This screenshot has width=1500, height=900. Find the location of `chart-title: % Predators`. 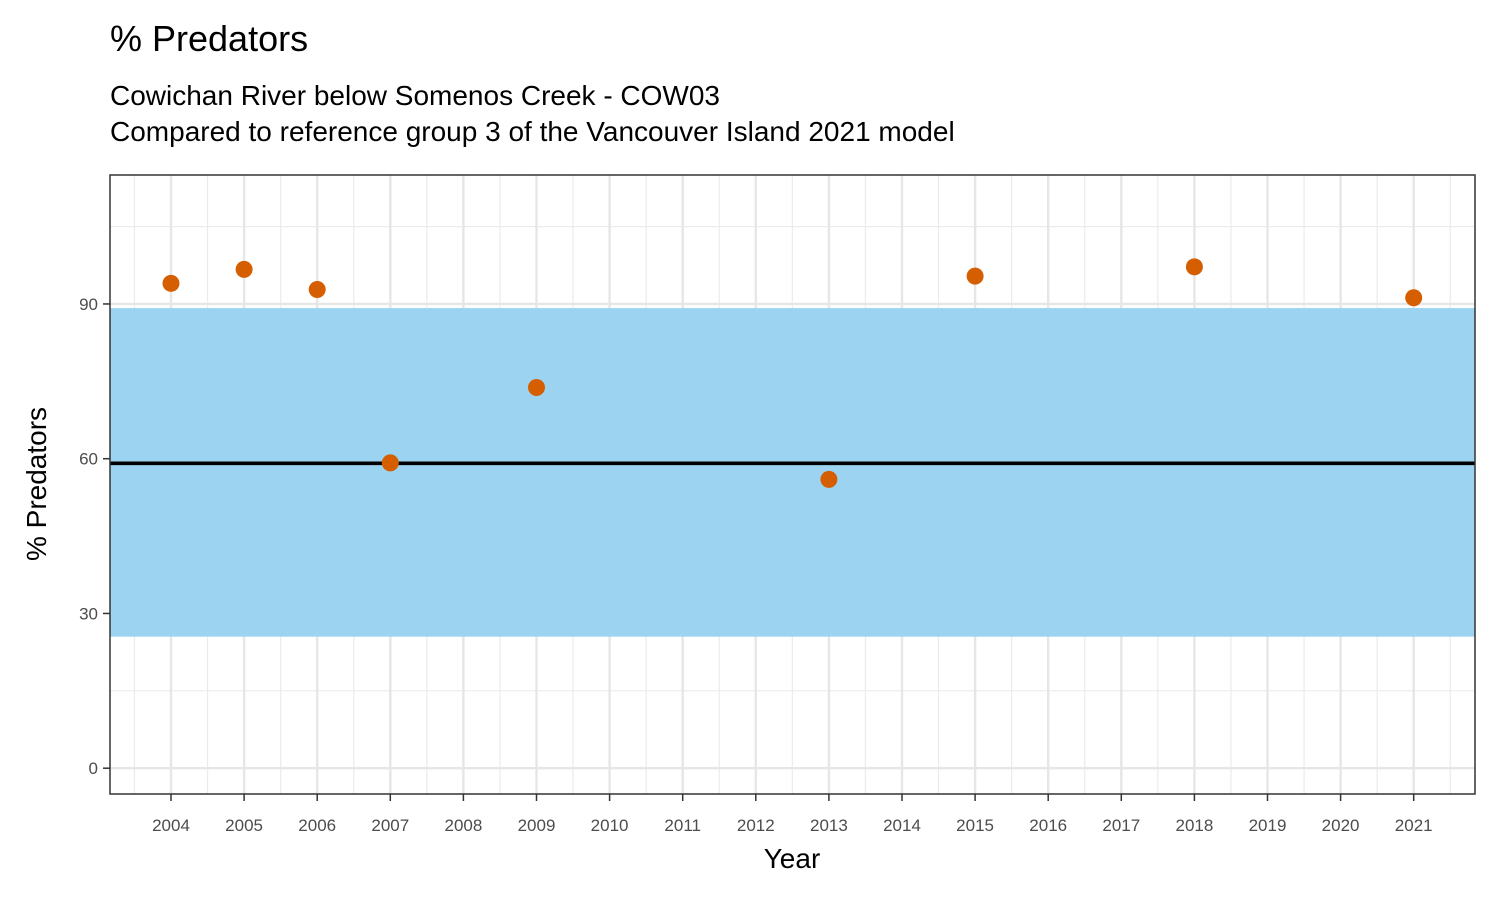

chart-title: % Predators is located at coordinates (209, 38).